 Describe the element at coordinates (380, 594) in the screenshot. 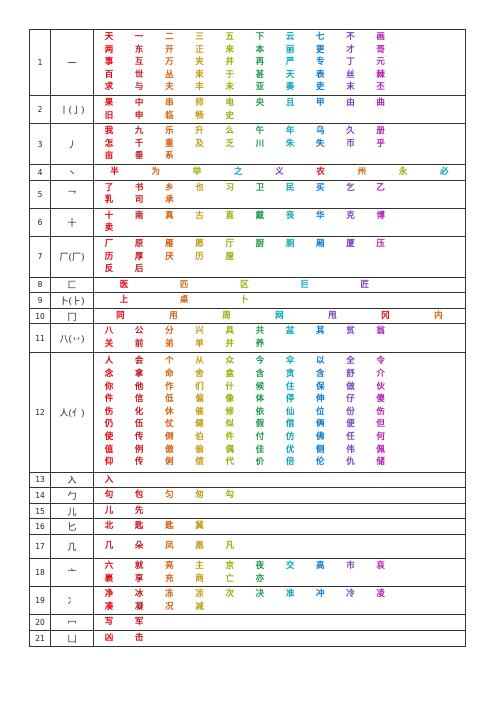

I see `character: 凌` at that location.